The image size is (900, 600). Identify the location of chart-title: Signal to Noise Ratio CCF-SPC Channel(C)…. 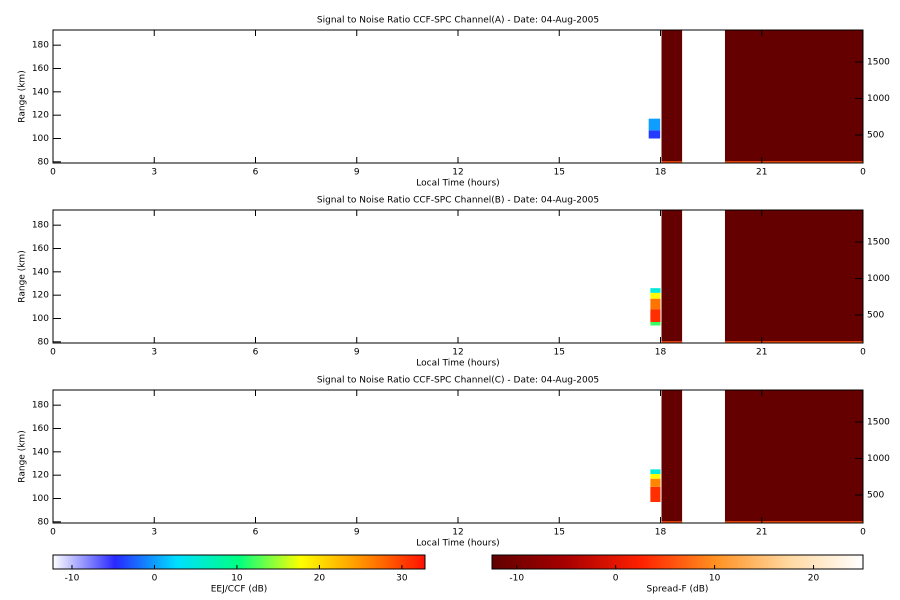
(458, 381).